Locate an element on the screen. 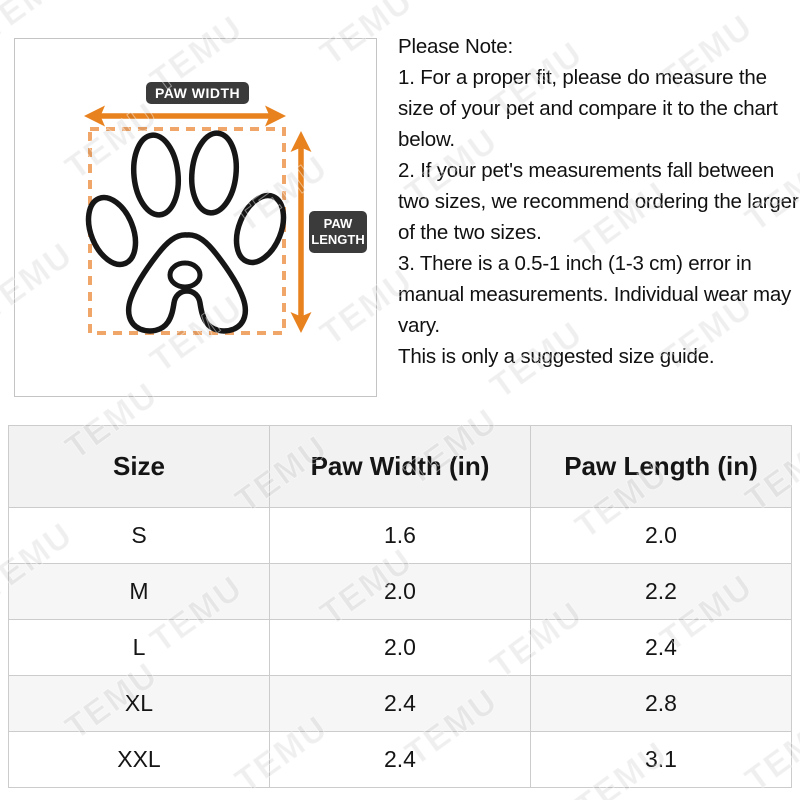 This screenshot has height=800, width=800. cell-paw-length: 3.1 is located at coordinates (661, 759).